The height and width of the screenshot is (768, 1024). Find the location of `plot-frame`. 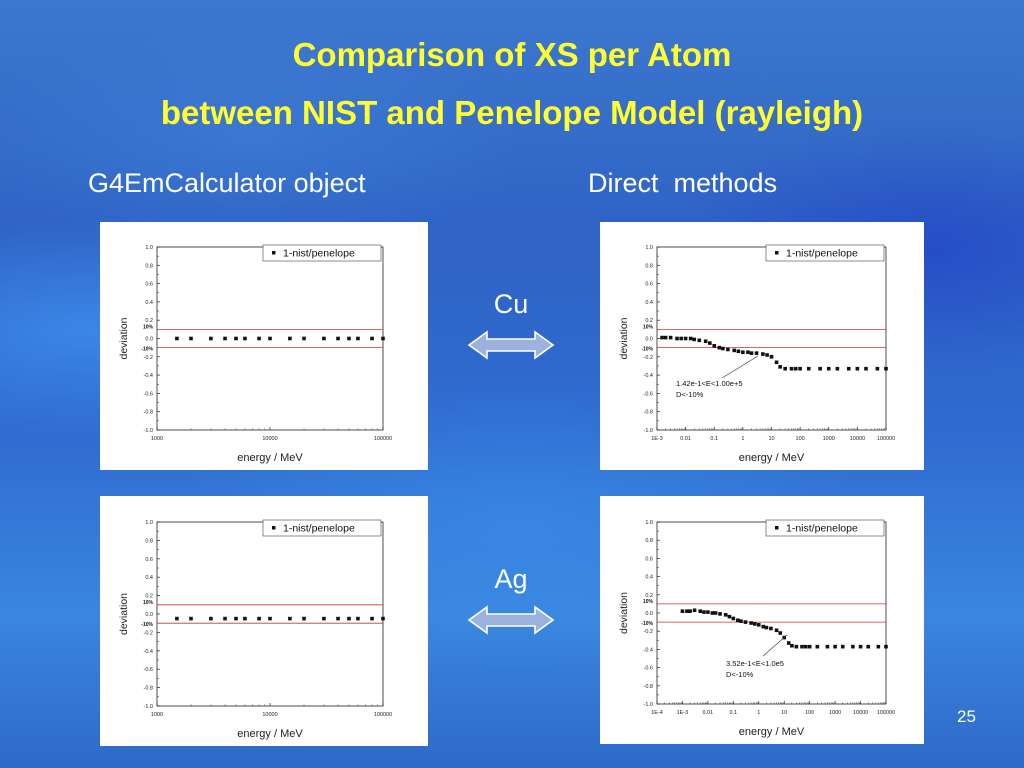

plot-frame is located at coordinates (771, 613).